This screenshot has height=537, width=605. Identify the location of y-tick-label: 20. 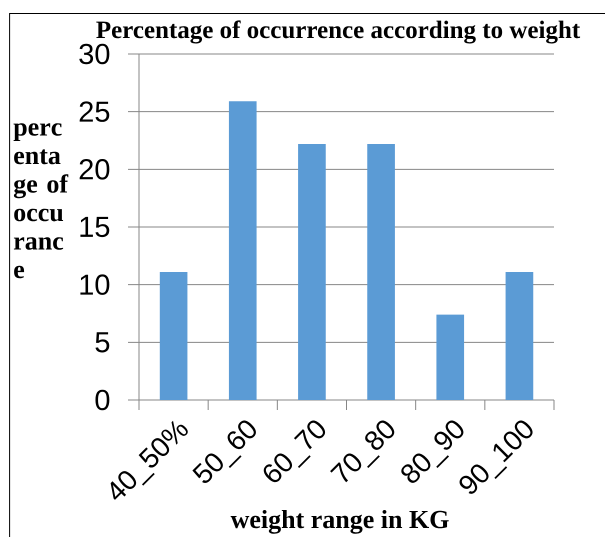
(95, 169).